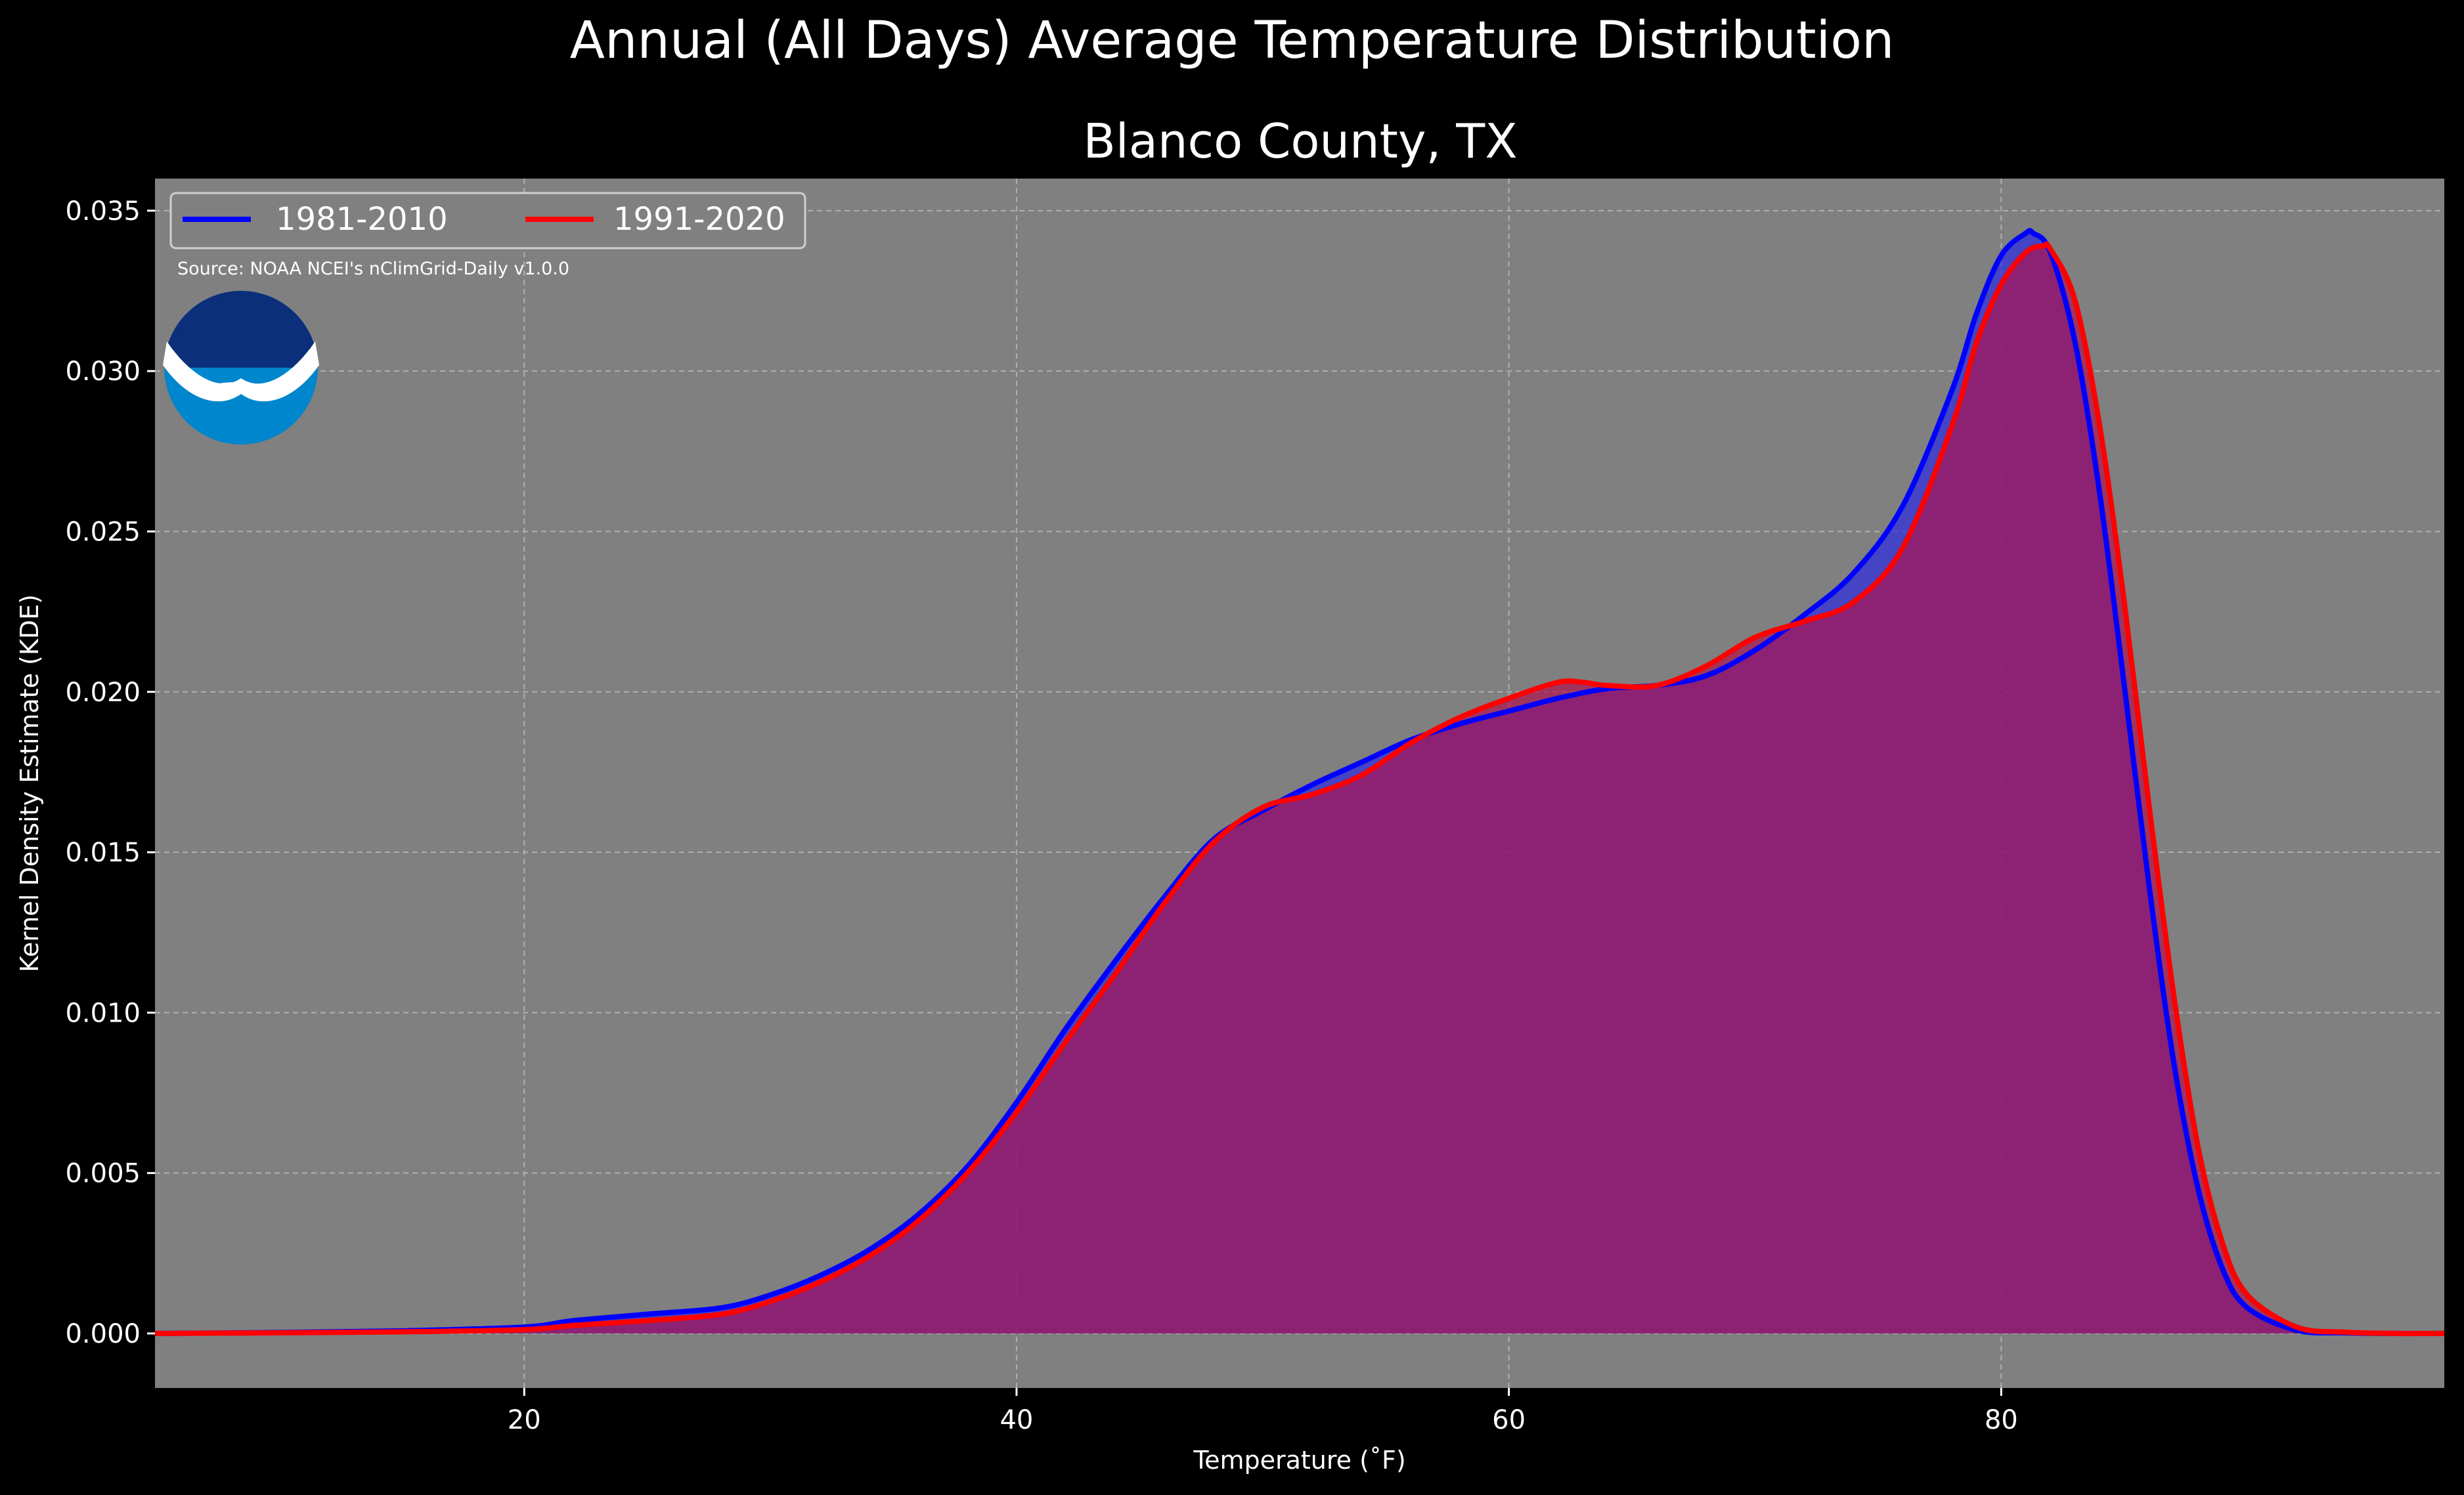 The image size is (2464, 1495). What do you see at coordinates (241, 371) in the screenshot?
I see `logo-bird-wave` at bounding box center [241, 371].